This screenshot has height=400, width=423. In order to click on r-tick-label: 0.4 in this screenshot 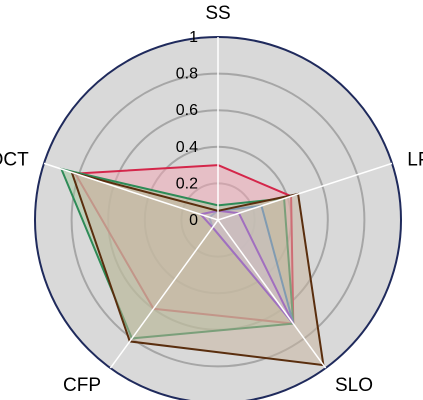, I will do `click(187, 147)`.